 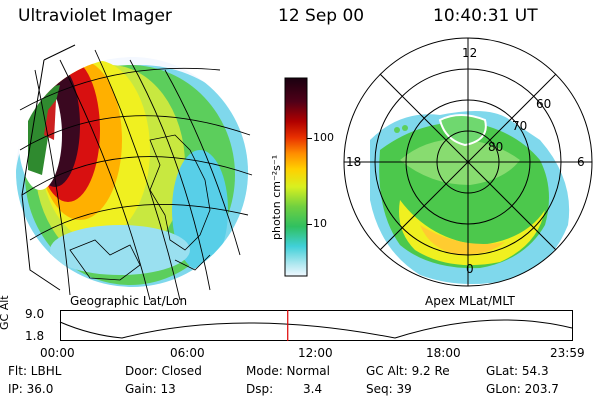 I want to click on mlt-label-12: 12, so click(x=470, y=53).